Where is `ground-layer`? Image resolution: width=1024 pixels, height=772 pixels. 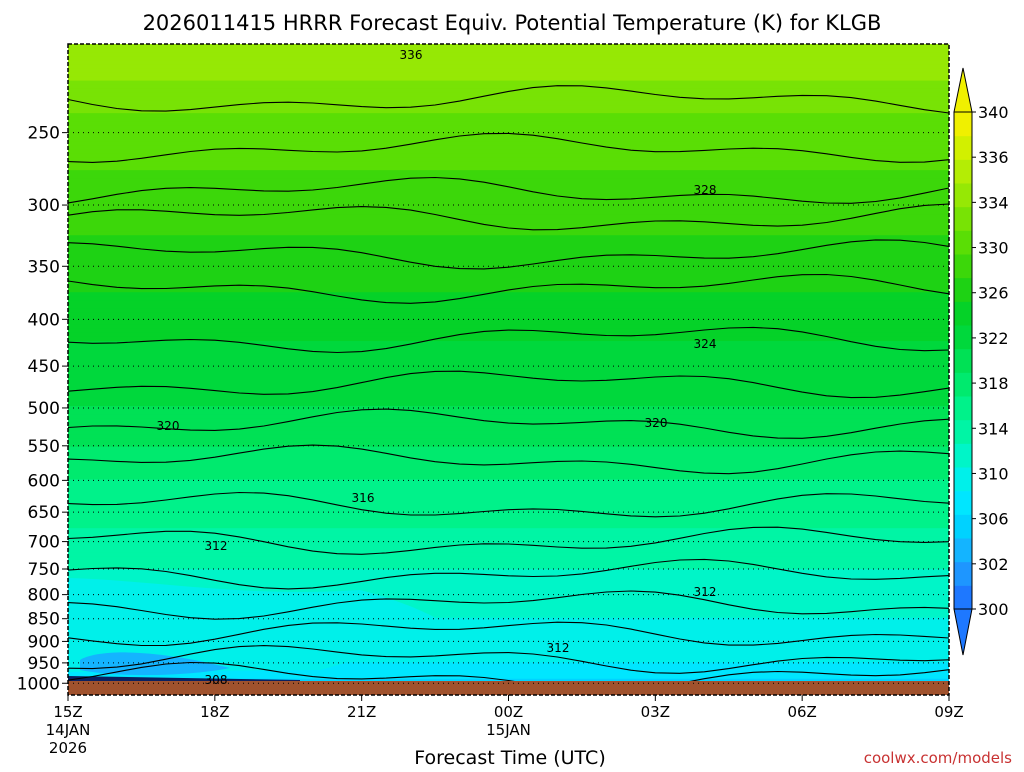 ground-layer is located at coordinates (508, 688).